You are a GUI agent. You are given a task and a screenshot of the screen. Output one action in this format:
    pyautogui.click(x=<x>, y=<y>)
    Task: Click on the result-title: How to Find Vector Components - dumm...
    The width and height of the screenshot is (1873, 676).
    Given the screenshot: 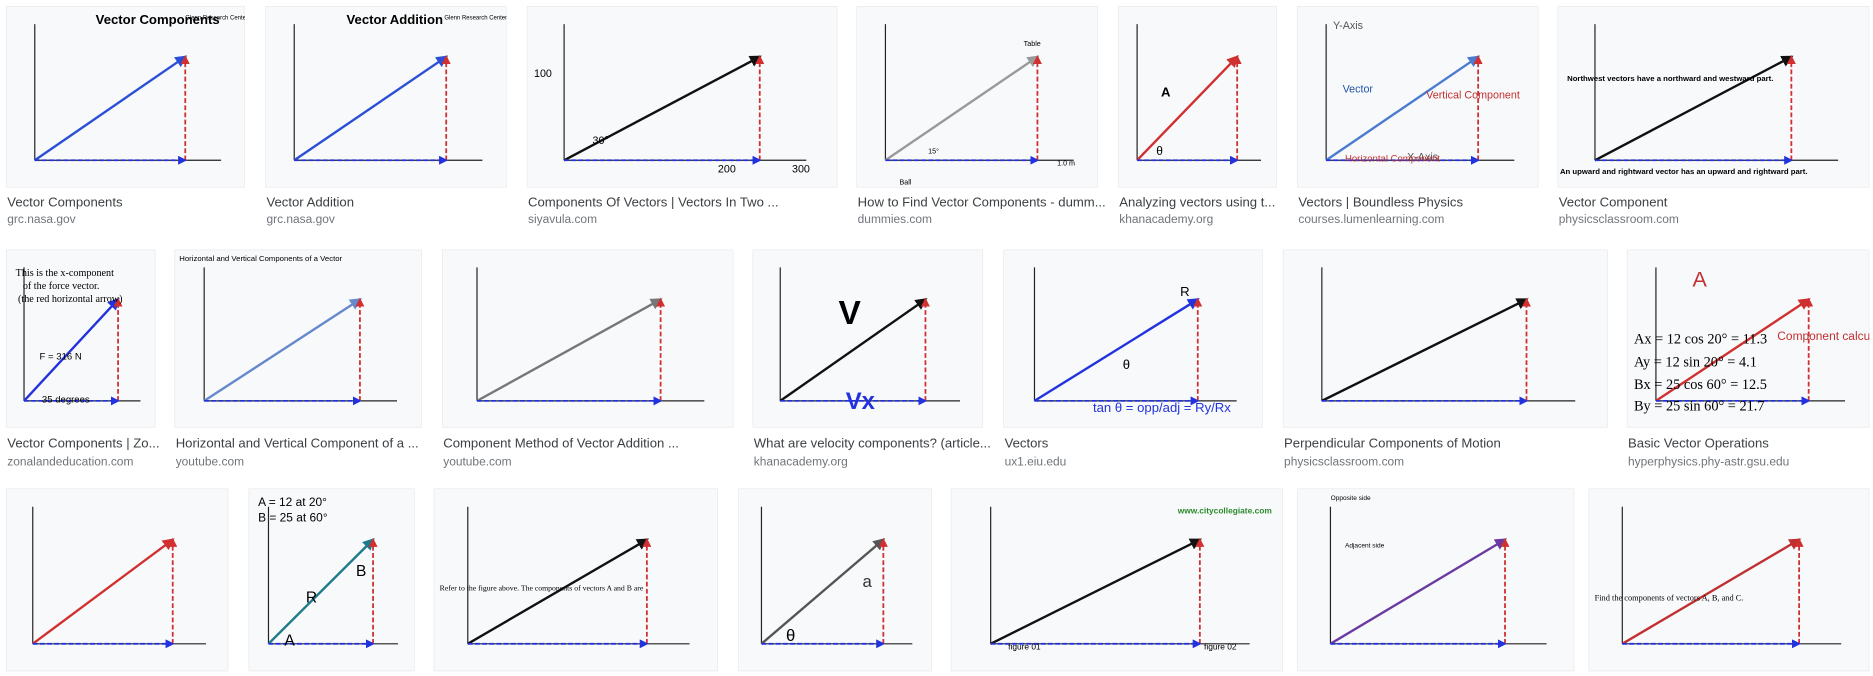 What is the action you would take?
    pyautogui.click(x=982, y=202)
    